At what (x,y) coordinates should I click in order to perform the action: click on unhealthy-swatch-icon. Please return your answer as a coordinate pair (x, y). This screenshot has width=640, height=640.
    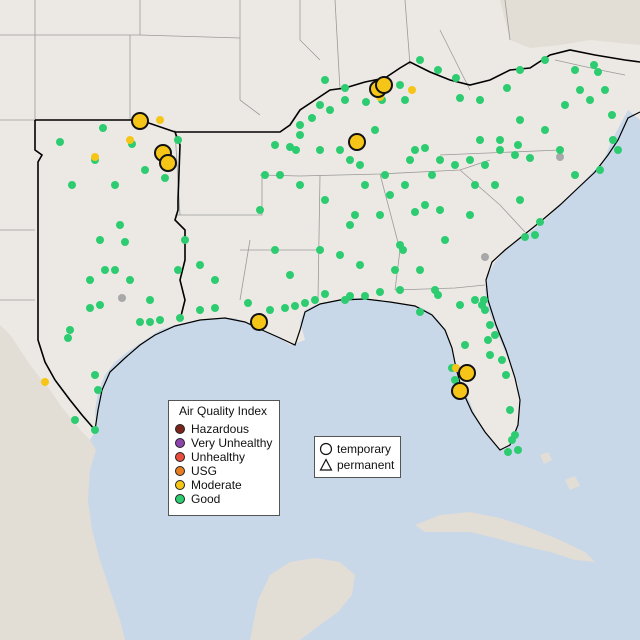
    Looking at the image, I should click on (180, 457).